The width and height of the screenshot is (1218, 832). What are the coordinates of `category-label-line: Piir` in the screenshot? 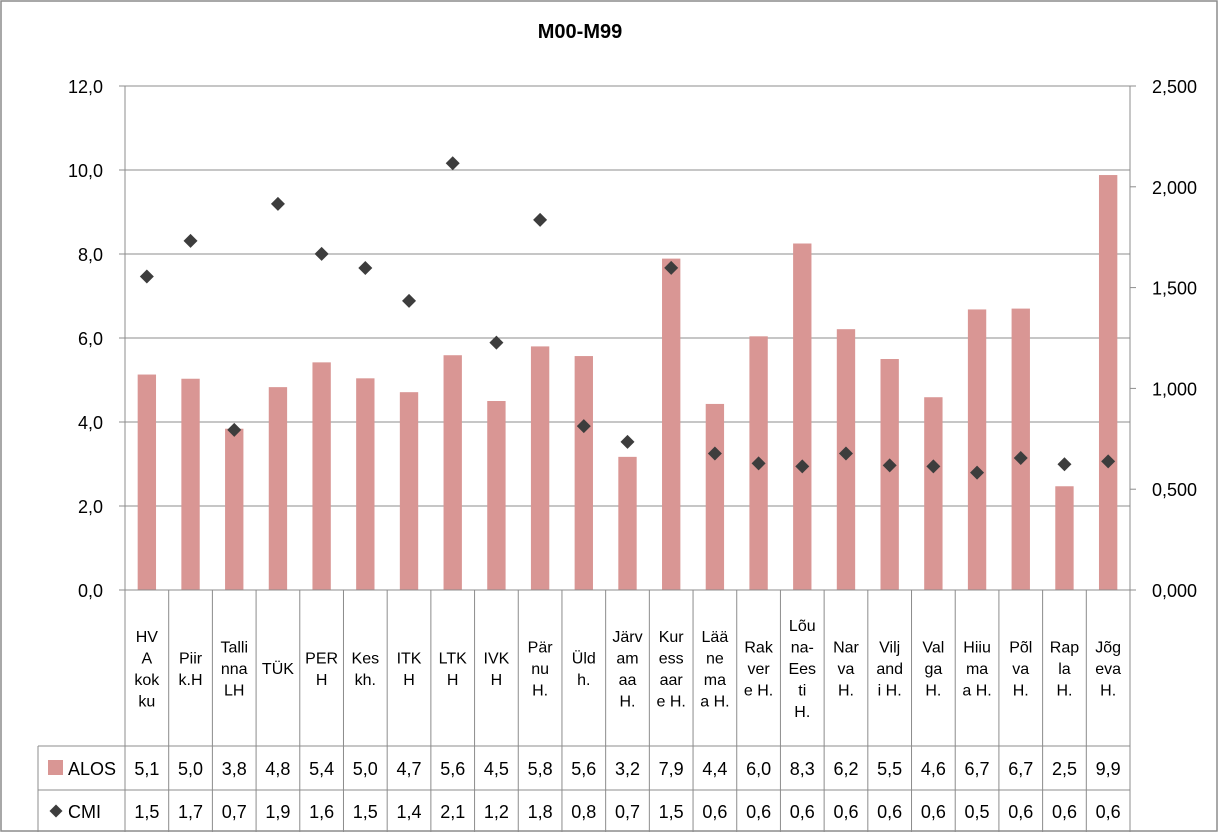 It's located at (191, 658).